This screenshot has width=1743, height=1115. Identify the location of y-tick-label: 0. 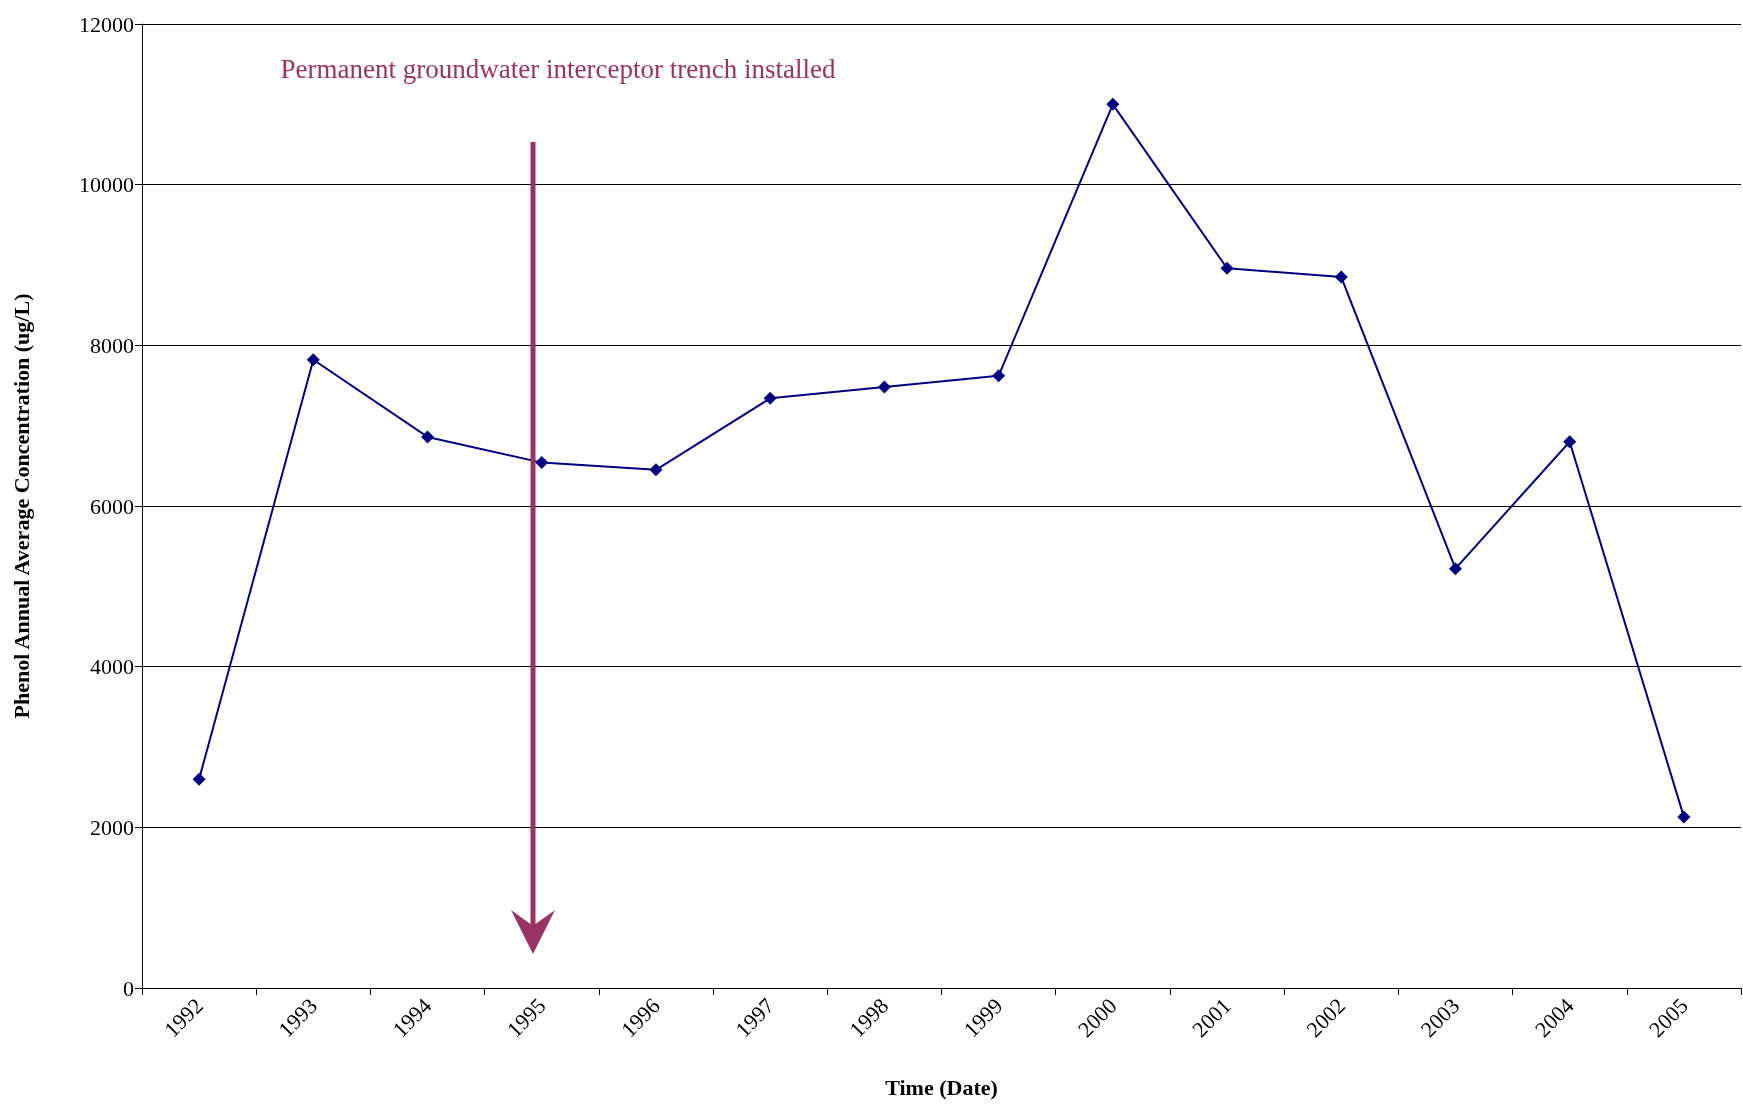
(128, 988).